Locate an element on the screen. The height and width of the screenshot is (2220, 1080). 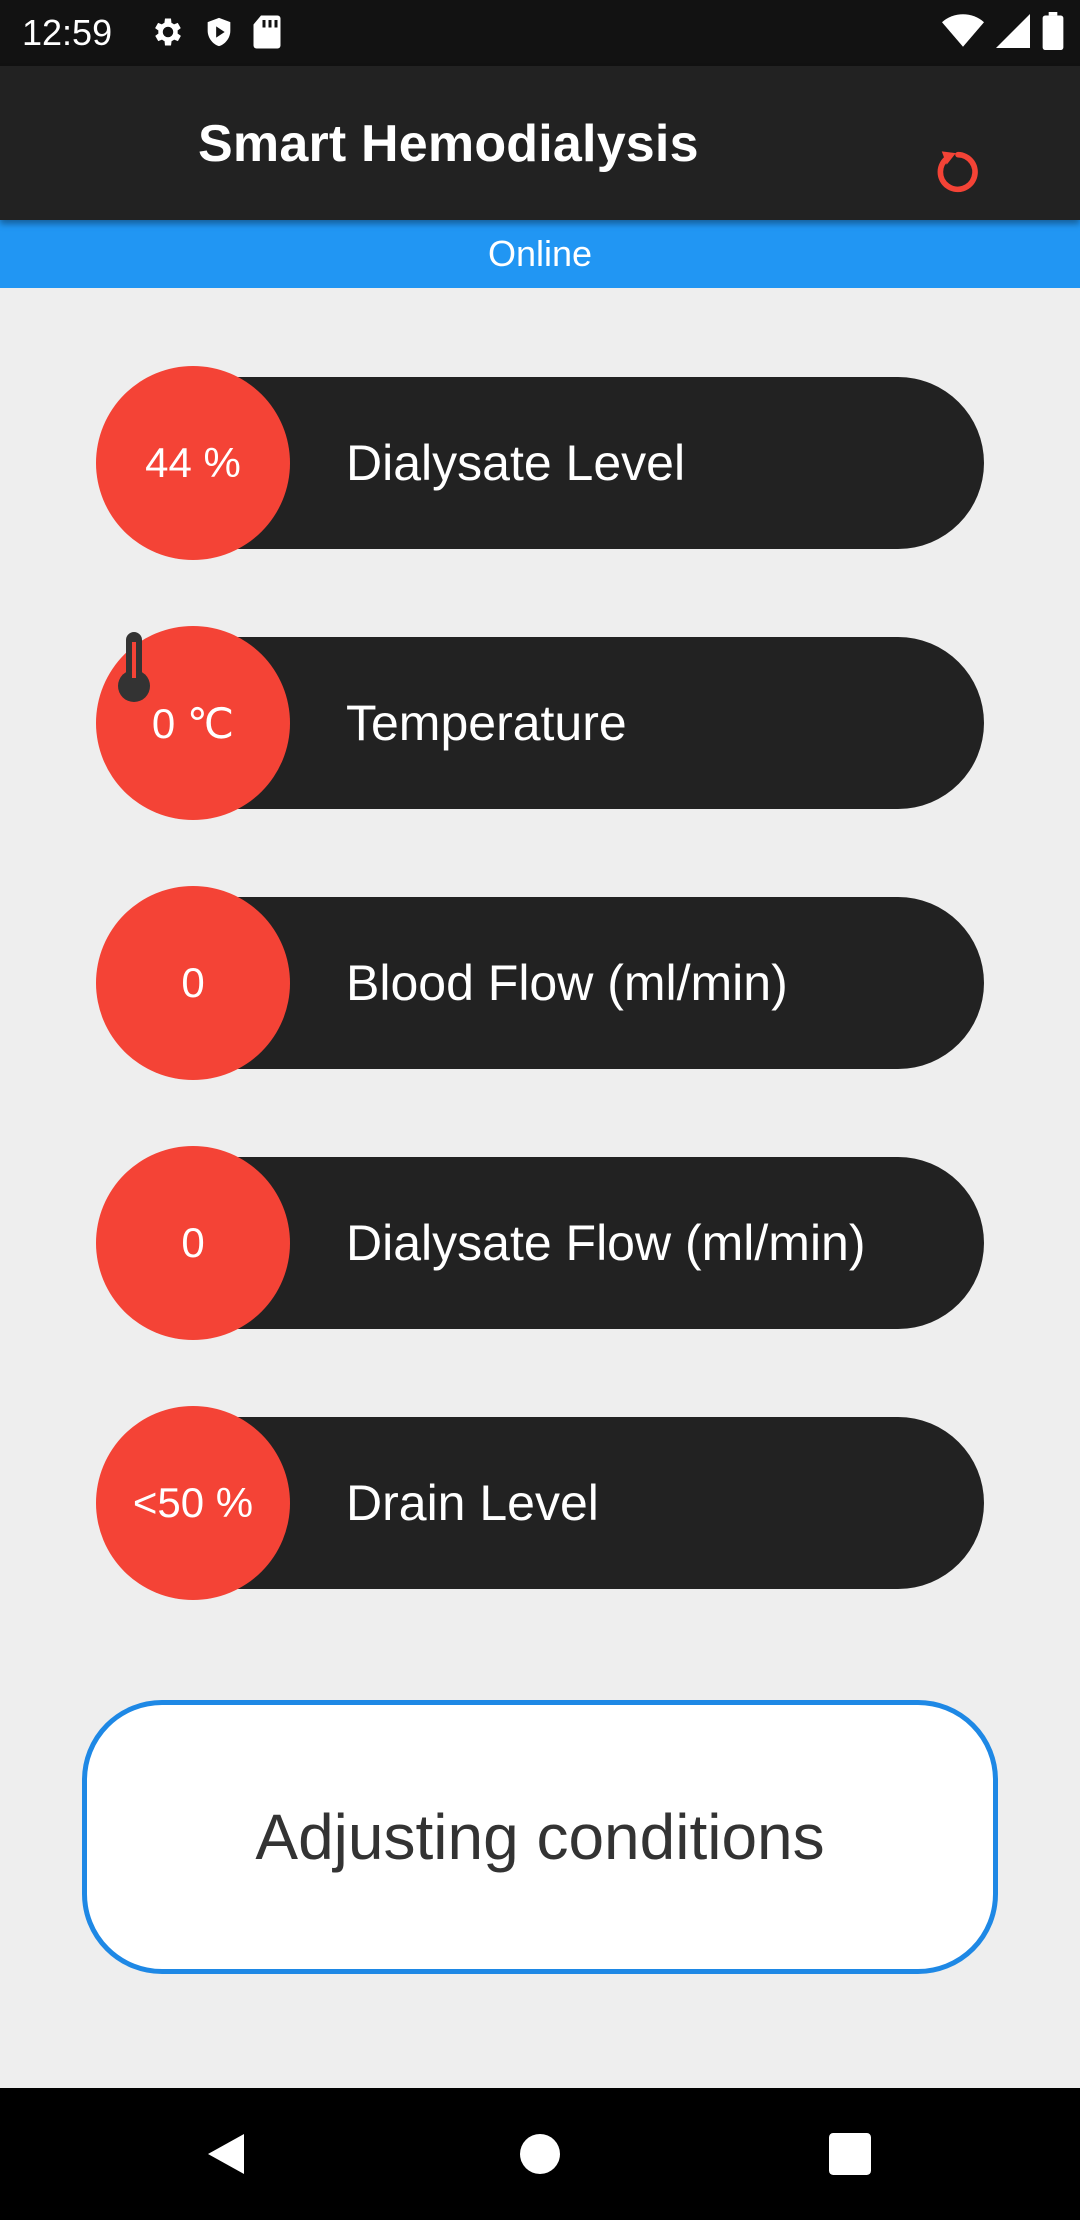
recents-button is located at coordinates (850, 2156).